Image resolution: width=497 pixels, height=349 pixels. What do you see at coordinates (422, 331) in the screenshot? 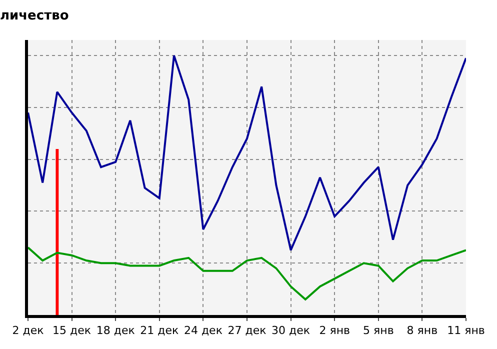
I see `x-tick-label: 8 янв` at bounding box center [422, 331].